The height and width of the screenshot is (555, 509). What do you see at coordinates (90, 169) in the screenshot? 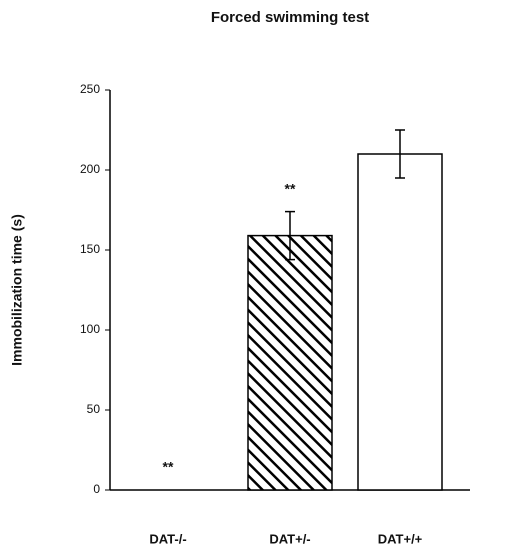
I see `y-tick-label: 200` at bounding box center [90, 169].